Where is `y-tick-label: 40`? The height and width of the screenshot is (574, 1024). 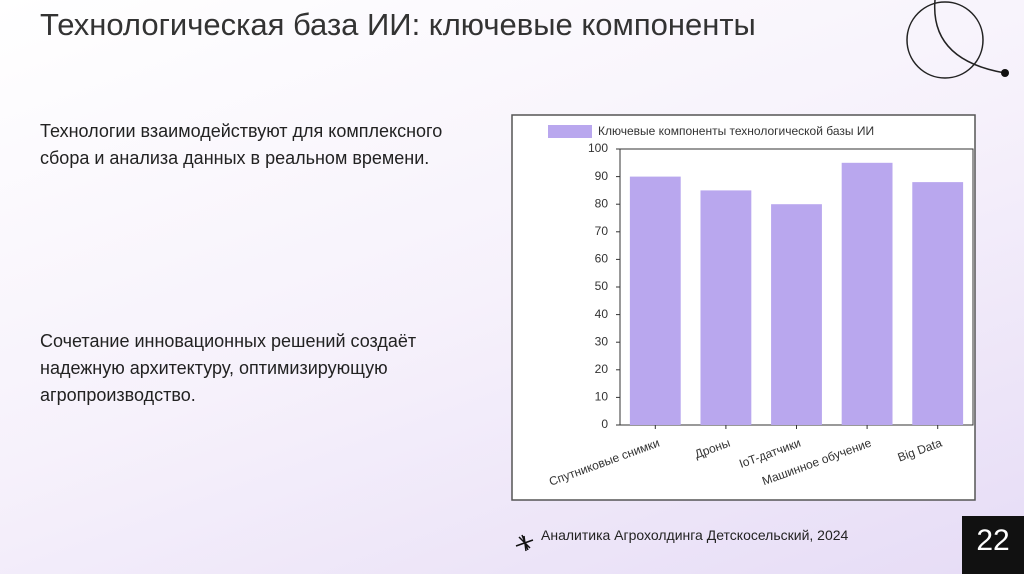 y-tick-label: 40 is located at coordinates (602, 314).